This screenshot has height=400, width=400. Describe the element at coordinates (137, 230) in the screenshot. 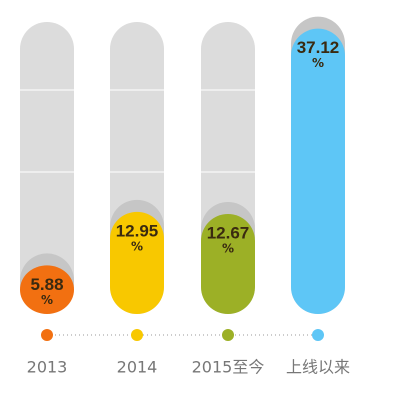

I see `value-label: 12.95` at that location.